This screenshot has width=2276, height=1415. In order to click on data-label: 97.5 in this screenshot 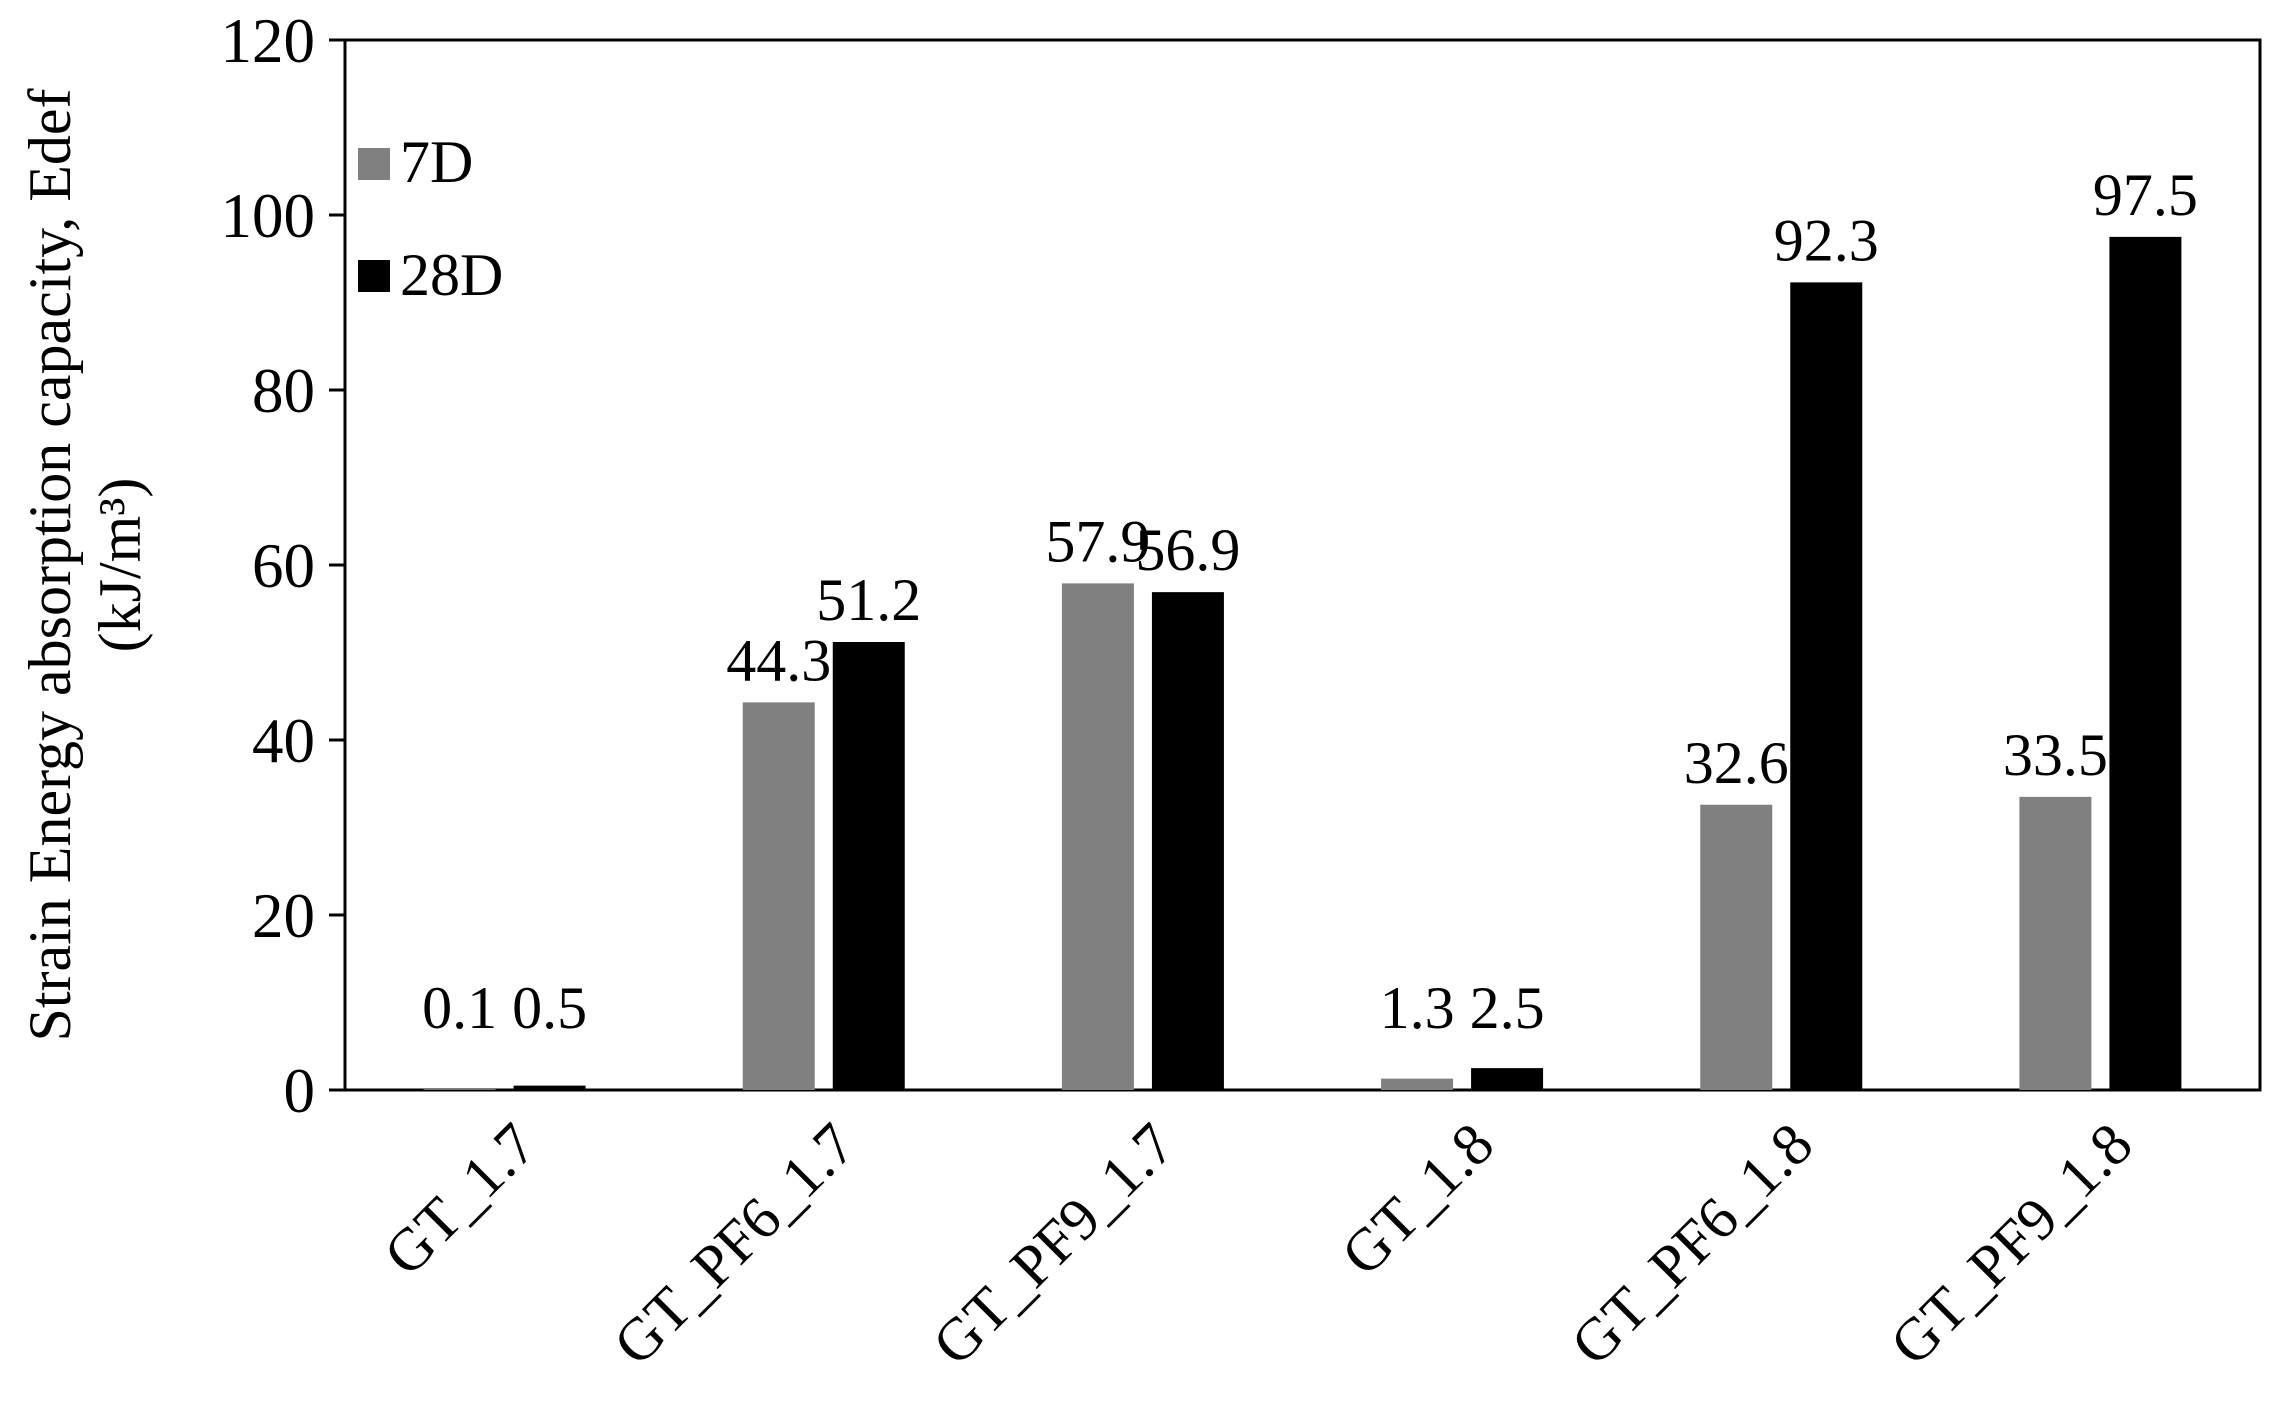, I will do `click(2145, 195)`.